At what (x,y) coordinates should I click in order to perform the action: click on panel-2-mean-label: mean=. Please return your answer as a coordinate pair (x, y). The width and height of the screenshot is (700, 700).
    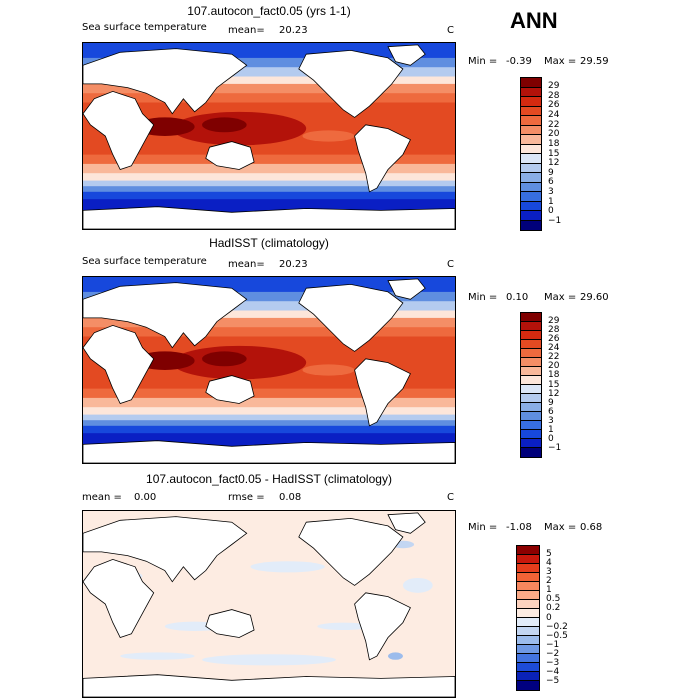
    Looking at the image, I should click on (246, 264).